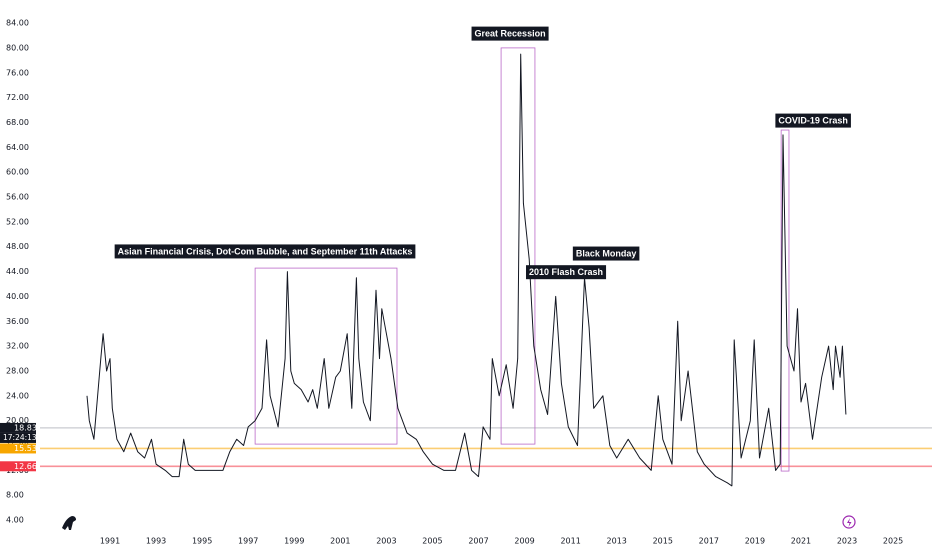 Image resolution: width=932 pixels, height=550 pixels. What do you see at coordinates (25, 466) in the screenshot?
I see `price-label: 12.66` at bounding box center [25, 466].